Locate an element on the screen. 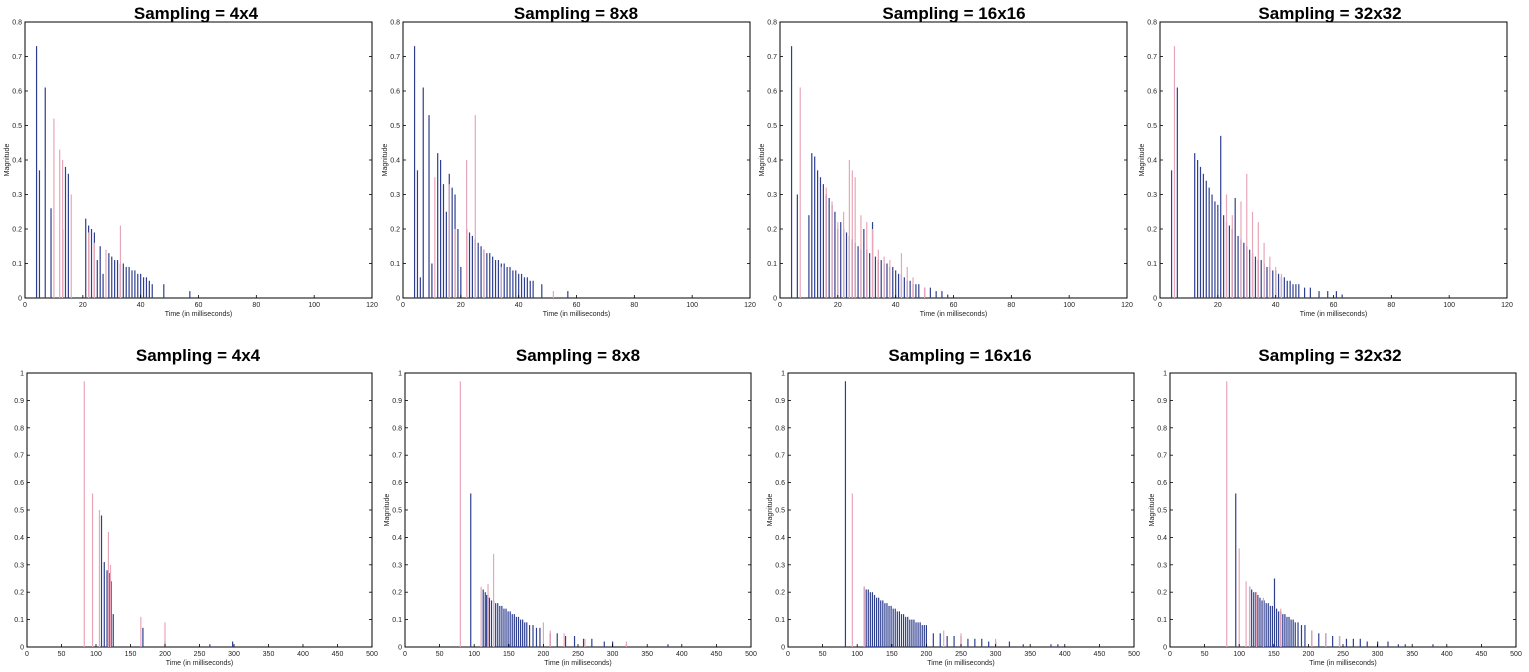 The width and height of the screenshot is (1529, 672). chart-title: Sampling = 16x16 is located at coordinates (953, 13).